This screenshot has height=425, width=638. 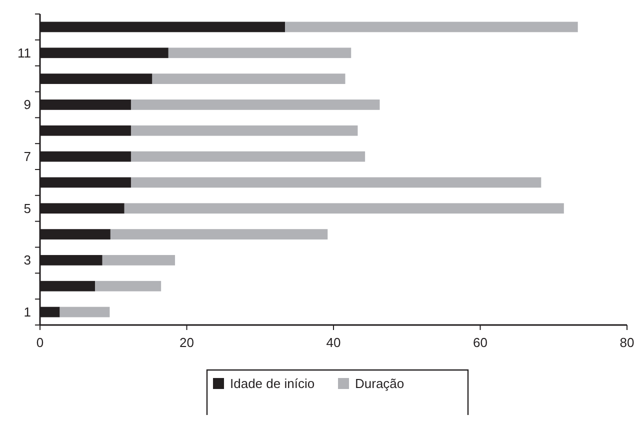 I want to click on x-tick-label: 80, so click(x=627, y=342).